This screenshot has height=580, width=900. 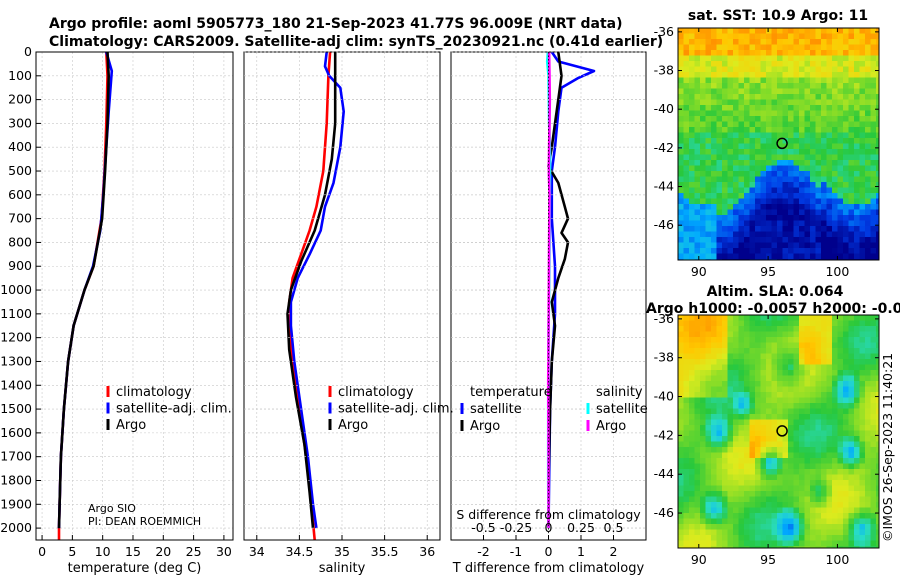 What do you see at coordinates (664, 108) in the screenshot?
I see `lat-tick-label: -40` at bounding box center [664, 108].